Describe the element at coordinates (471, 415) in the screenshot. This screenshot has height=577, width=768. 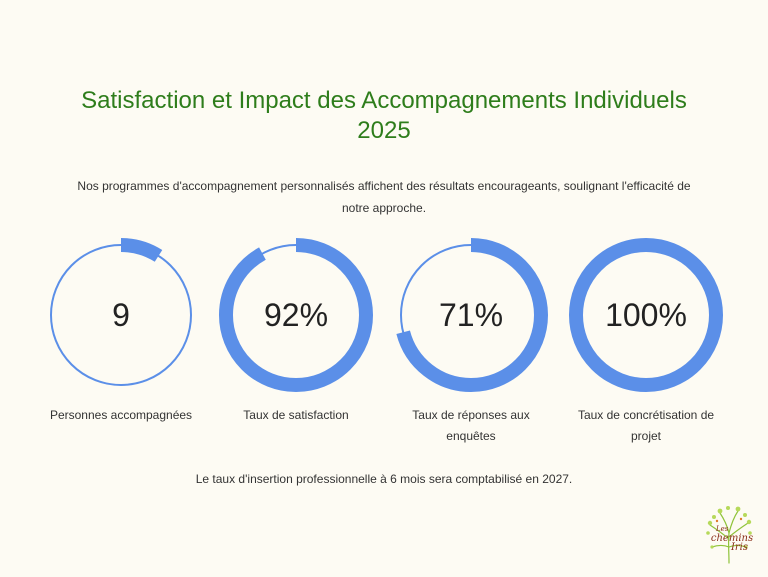
I see `metric-label-line-1: Taux de réponses aux` at that location.